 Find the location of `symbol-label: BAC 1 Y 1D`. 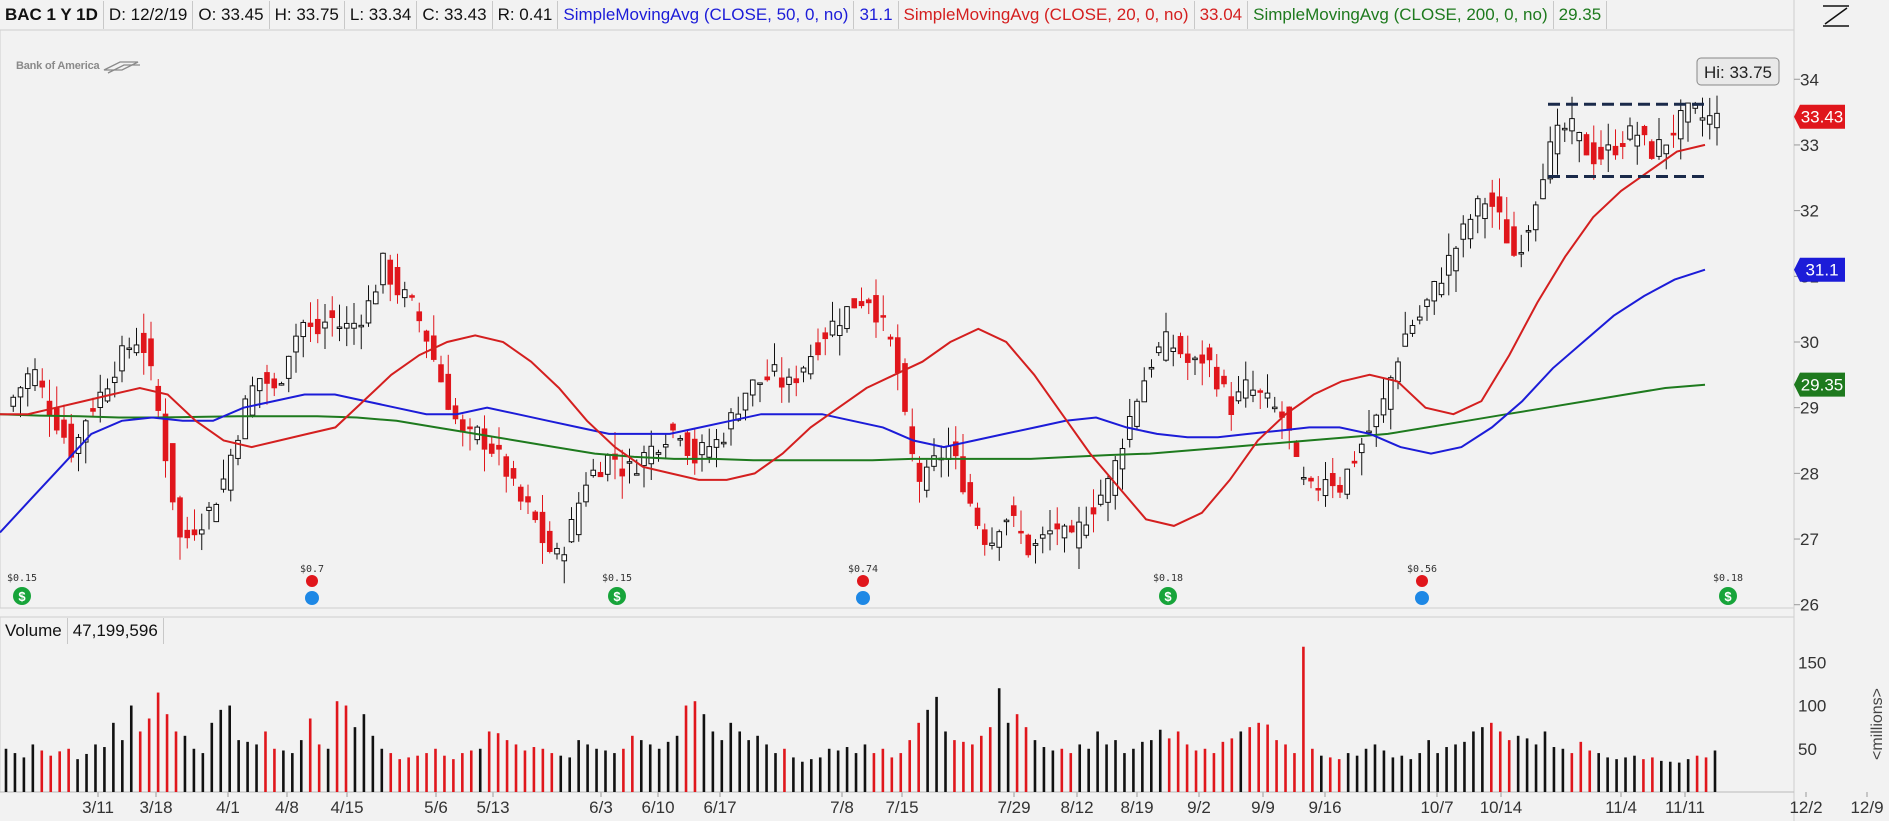

symbol-label: BAC 1 Y 1D is located at coordinates (52, 15).